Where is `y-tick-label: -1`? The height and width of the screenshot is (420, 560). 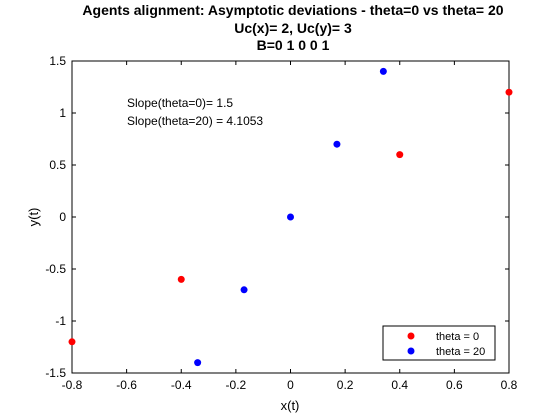
y-tick-label: -1 is located at coordinates (60, 321).